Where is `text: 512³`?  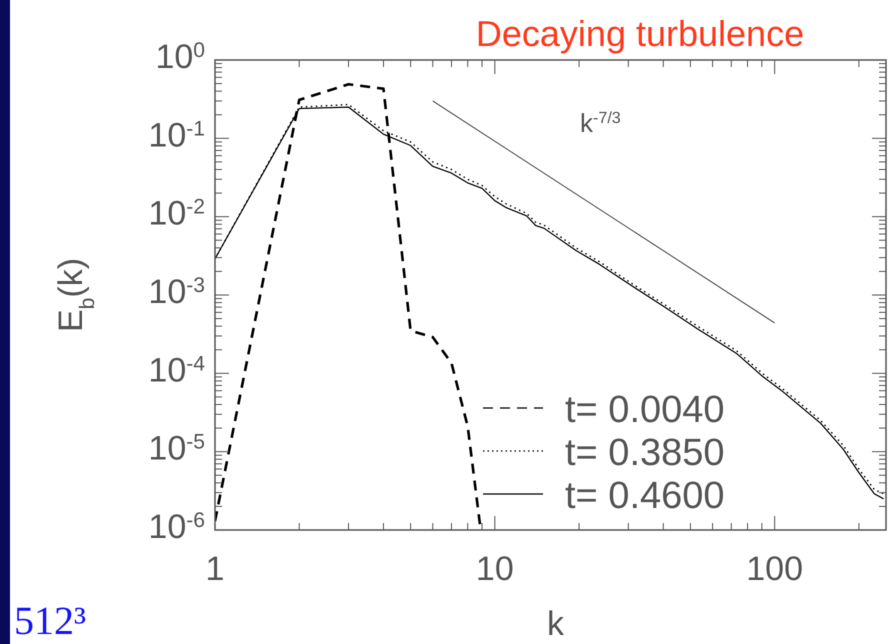
text: 512³ is located at coordinates (50, 620).